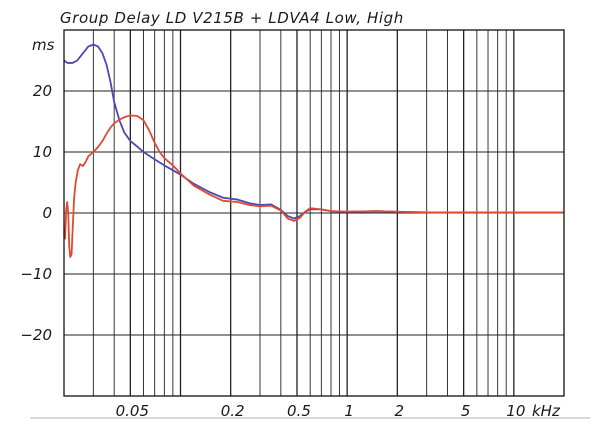 This screenshot has width=596, height=427. I want to click on x-tick-label: 2, so click(400, 411).